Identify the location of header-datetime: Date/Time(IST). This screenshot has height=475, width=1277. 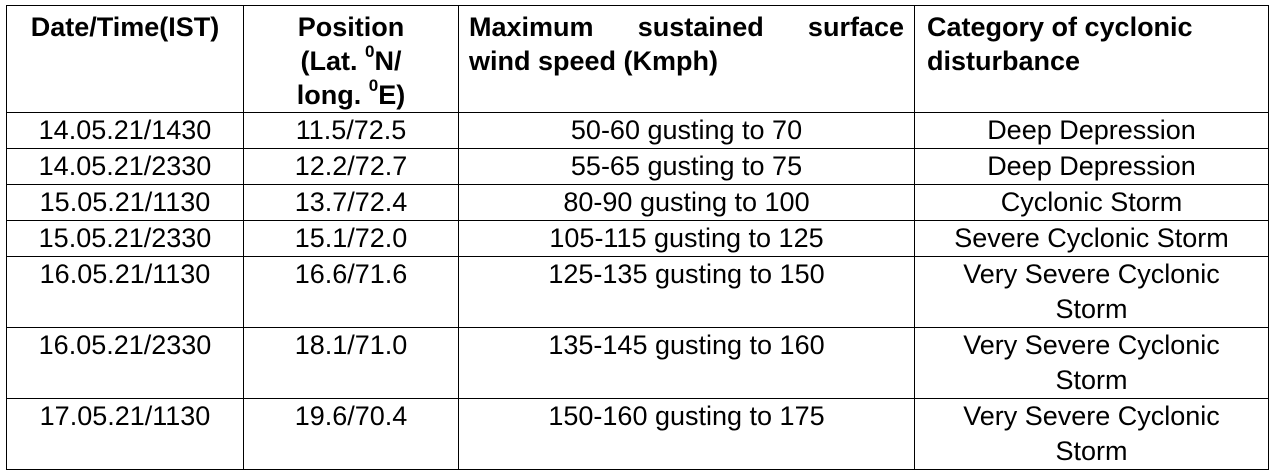
(125, 59).